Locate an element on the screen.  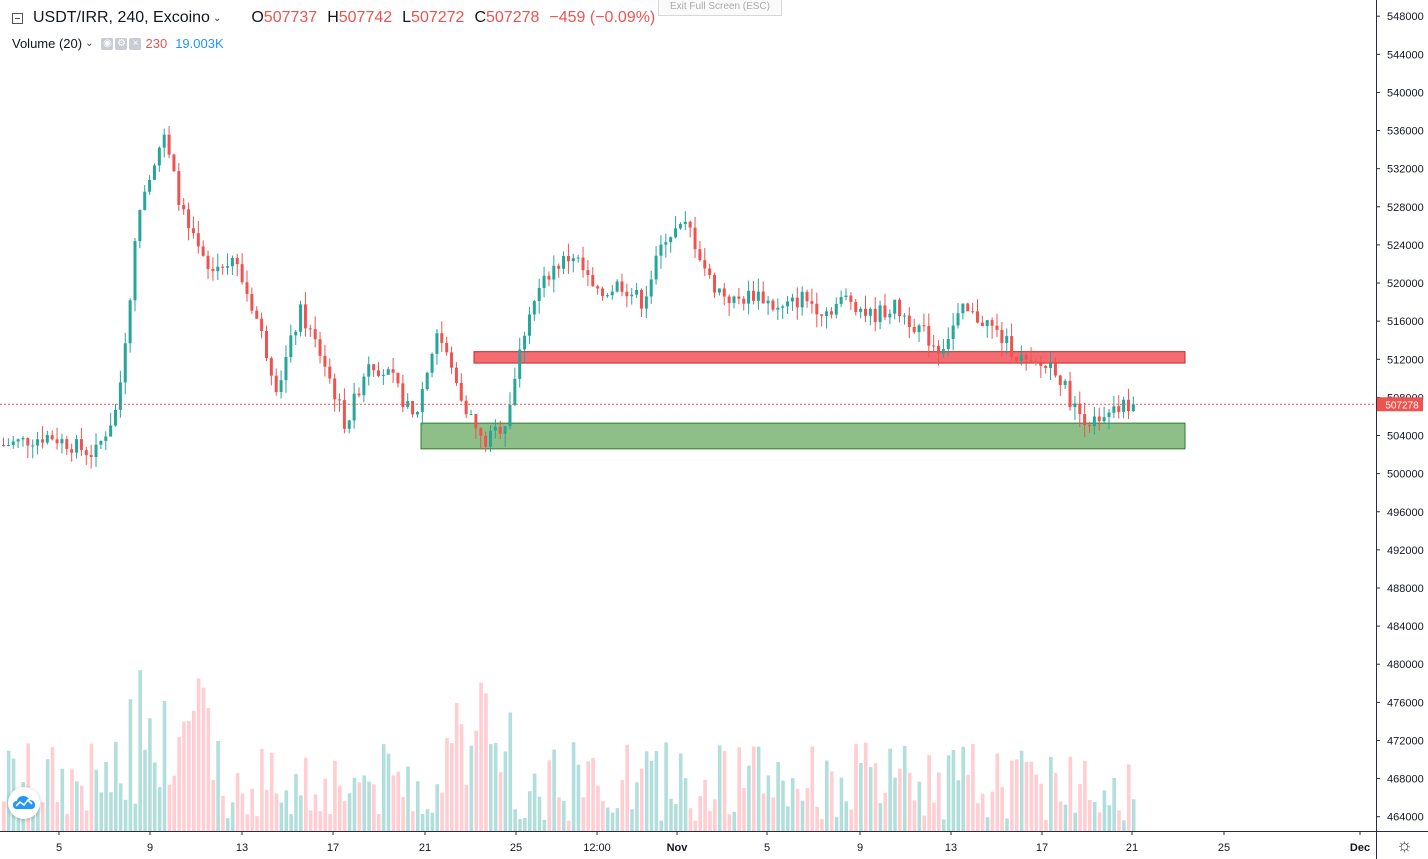
exit-fullscreen-button: Exit Full Screen (ESC) is located at coordinates (720, 8).